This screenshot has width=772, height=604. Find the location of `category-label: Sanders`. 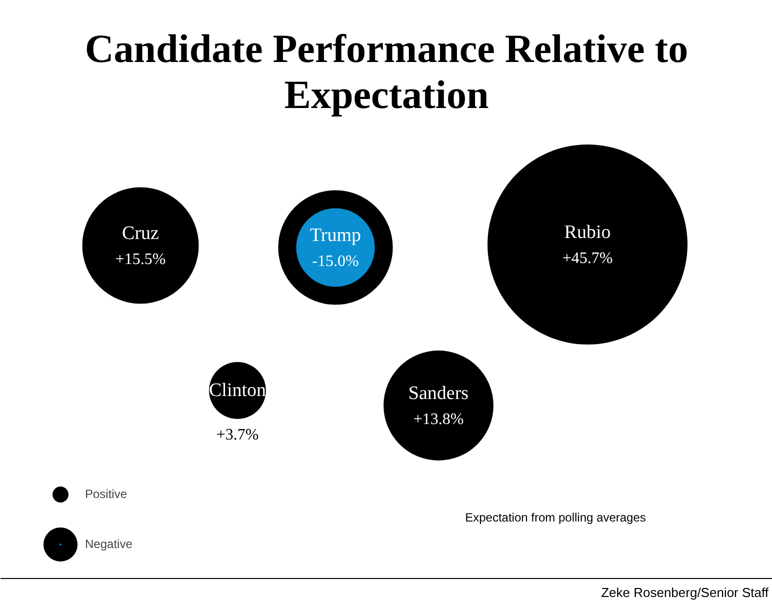

category-label: Sanders is located at coordinates (438, 393).